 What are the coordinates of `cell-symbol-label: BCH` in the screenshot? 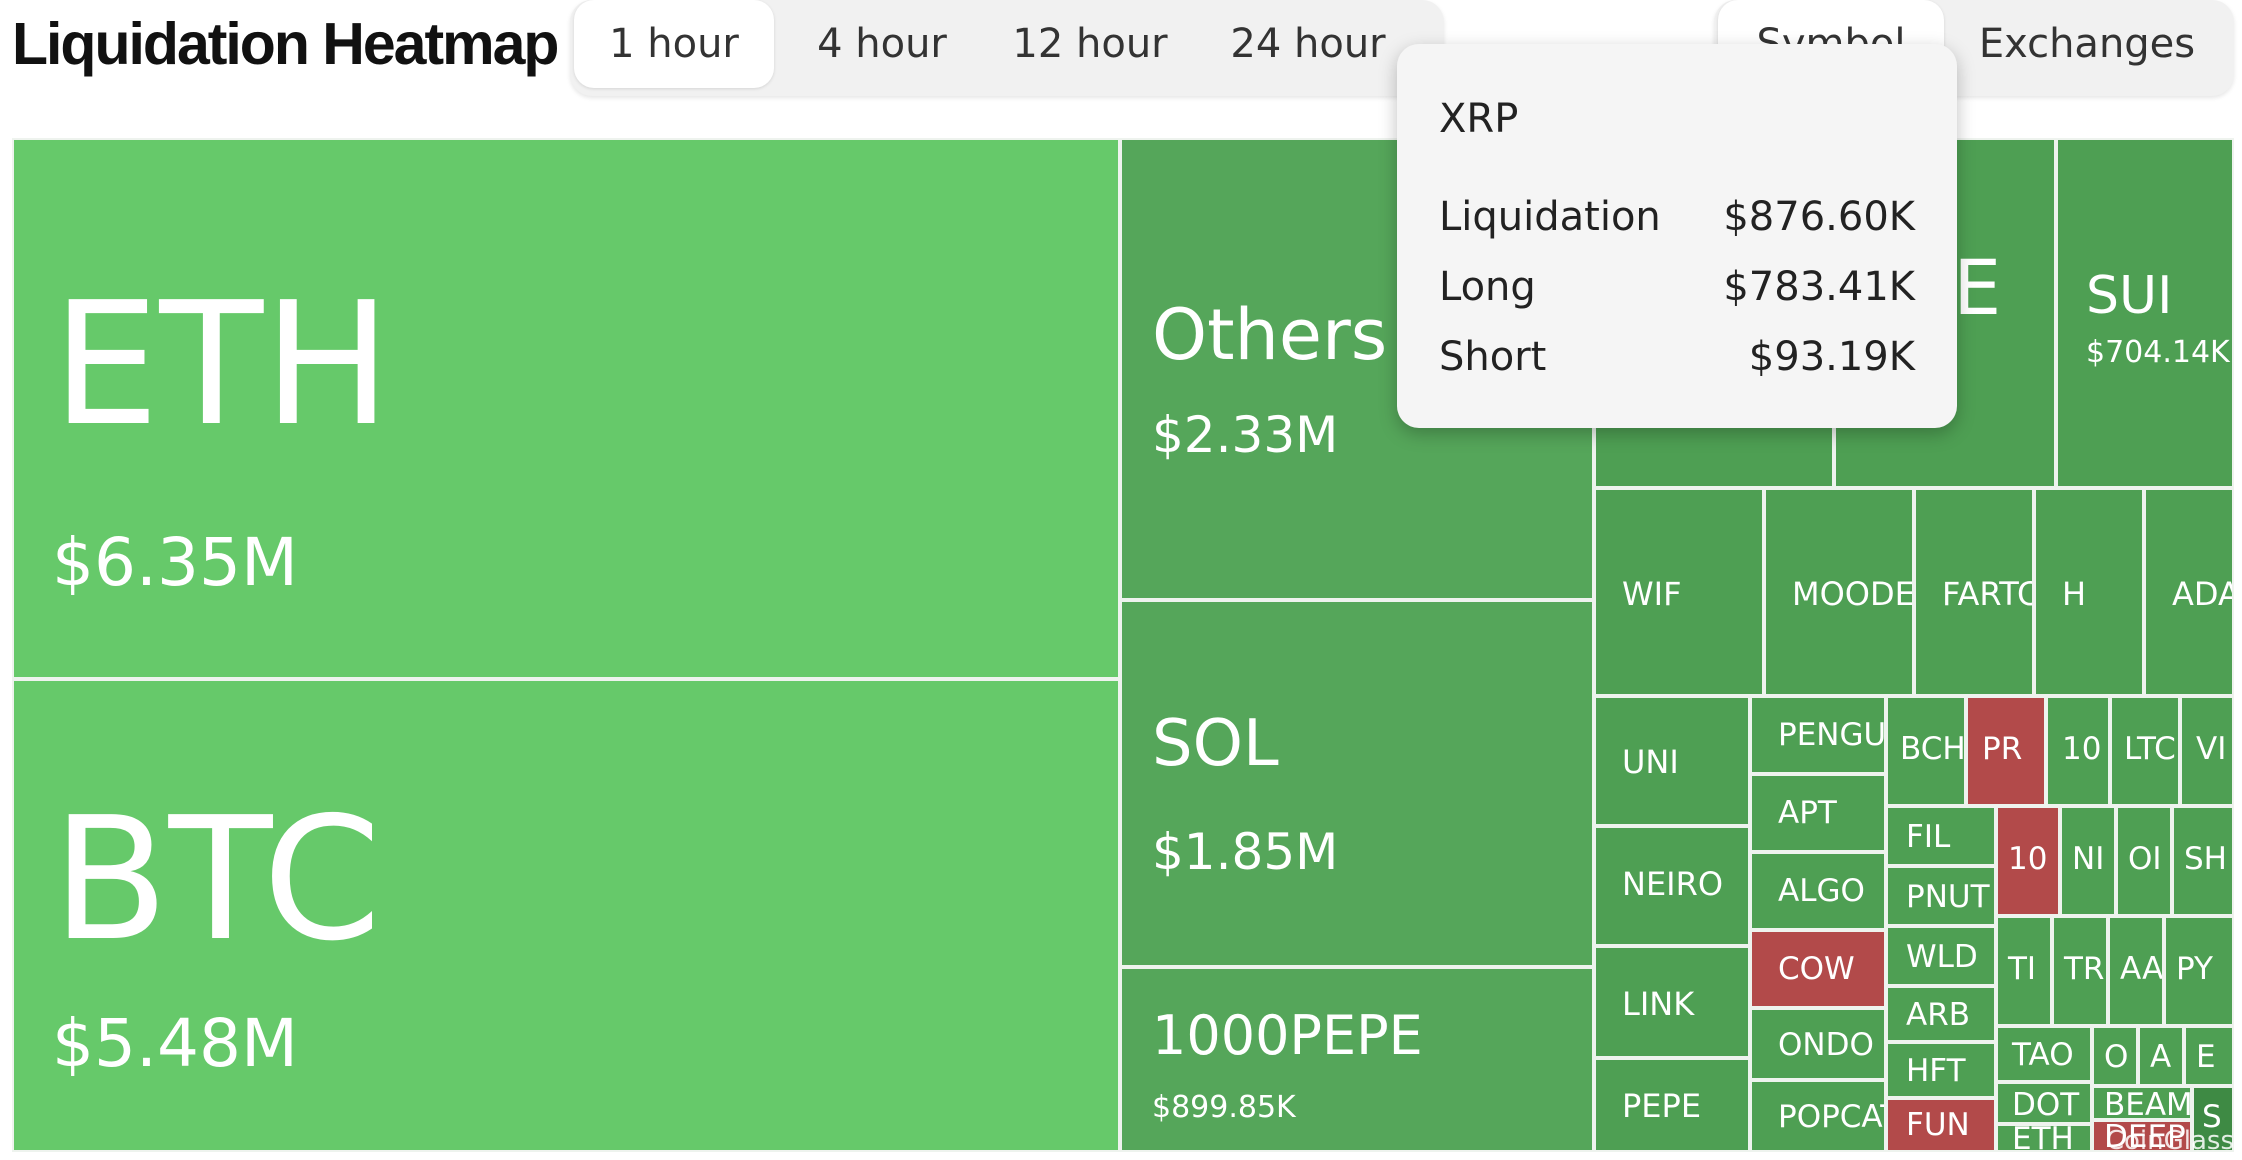 It's located at (1933, 749).